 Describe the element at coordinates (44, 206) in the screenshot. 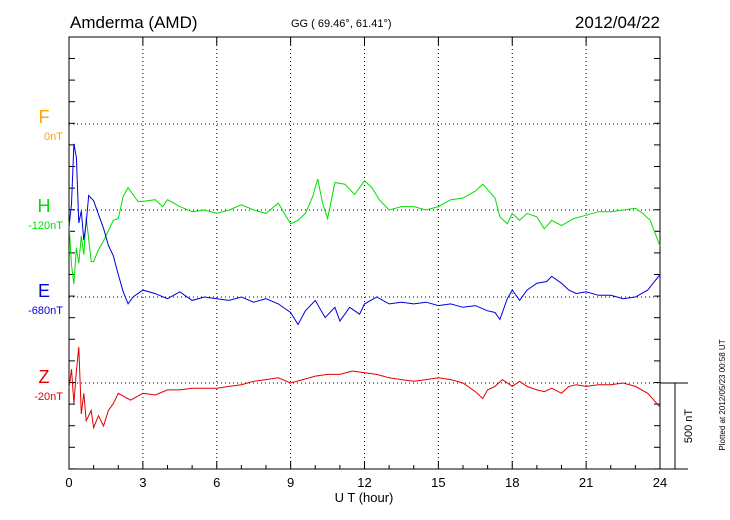

I see `series-name-h: H` at that location.